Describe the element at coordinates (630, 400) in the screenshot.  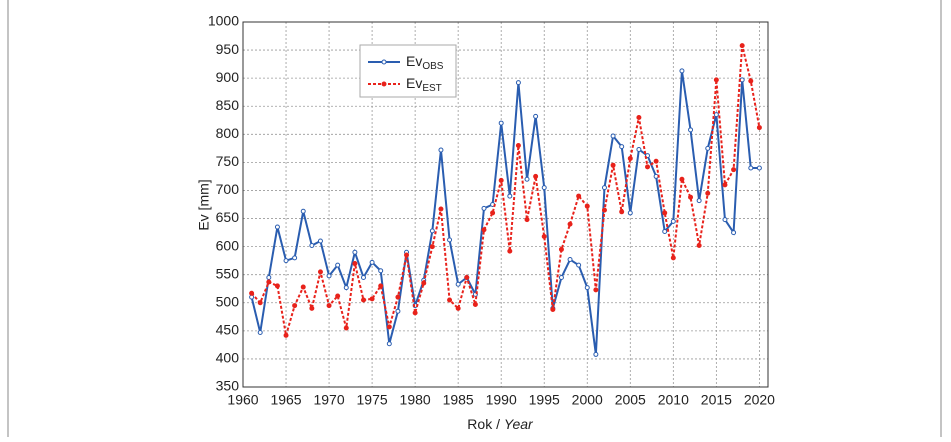
I see `x-tick-label: 2005` at that location.